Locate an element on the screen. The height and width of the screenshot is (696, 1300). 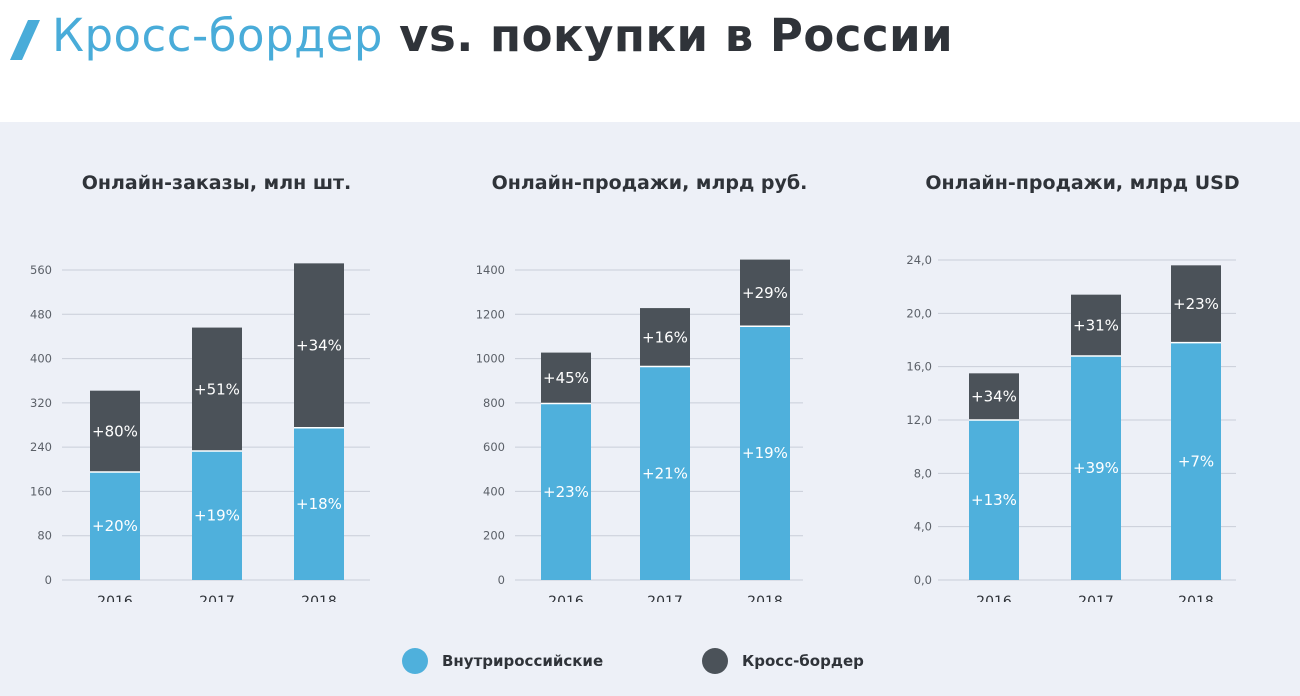
y-tick-label: 1000 is located at coordinates (490, 359).